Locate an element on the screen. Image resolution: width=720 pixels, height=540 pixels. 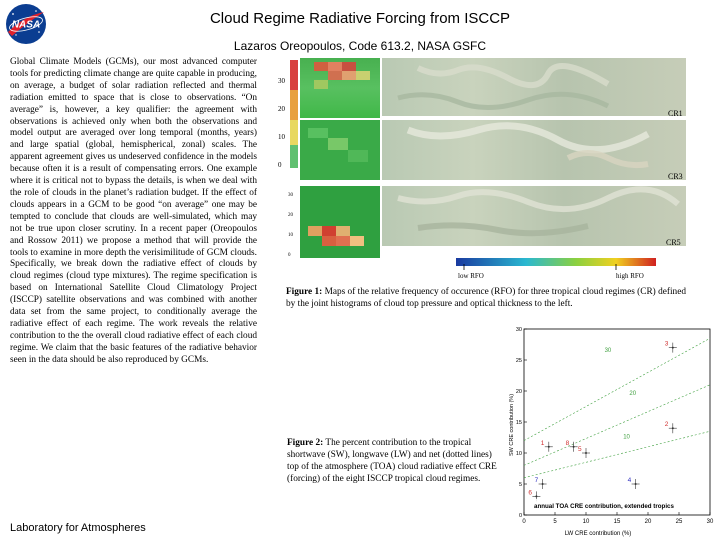
point-label: 8 is located at coordinates (568, 443).